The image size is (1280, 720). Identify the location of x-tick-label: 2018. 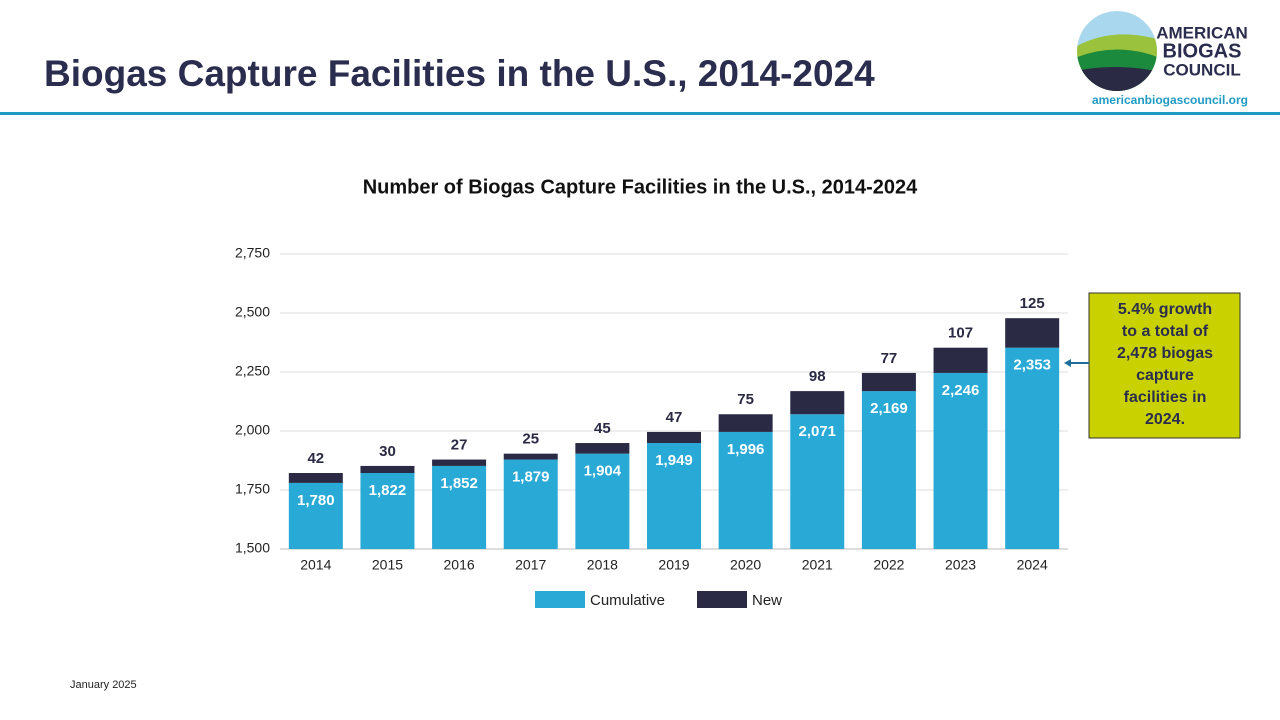
(602, 565).